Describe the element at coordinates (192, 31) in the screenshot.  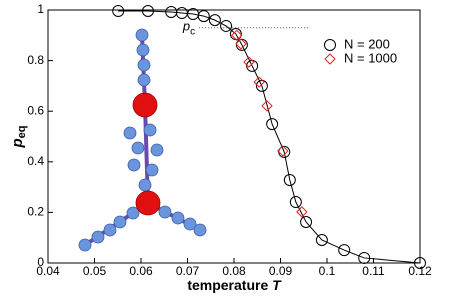
I see `annotation-subscript: c` at that location.